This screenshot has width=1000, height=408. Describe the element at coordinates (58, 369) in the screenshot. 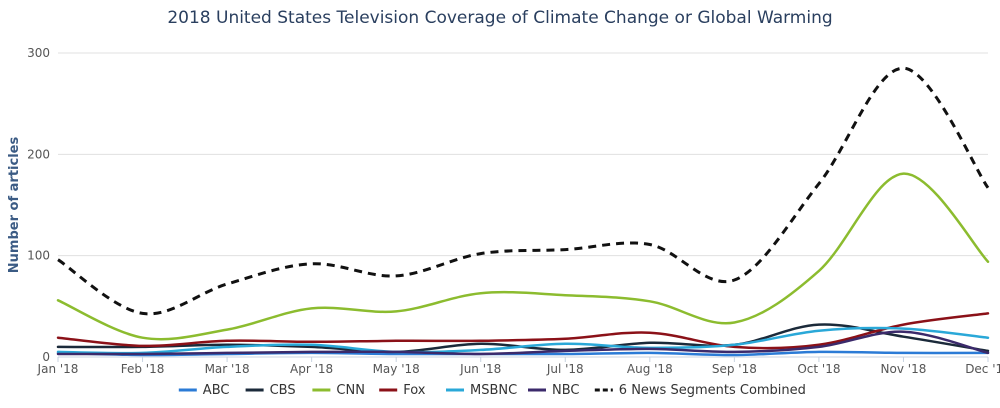

I see `x-tick-label: Jan '18` at that location.